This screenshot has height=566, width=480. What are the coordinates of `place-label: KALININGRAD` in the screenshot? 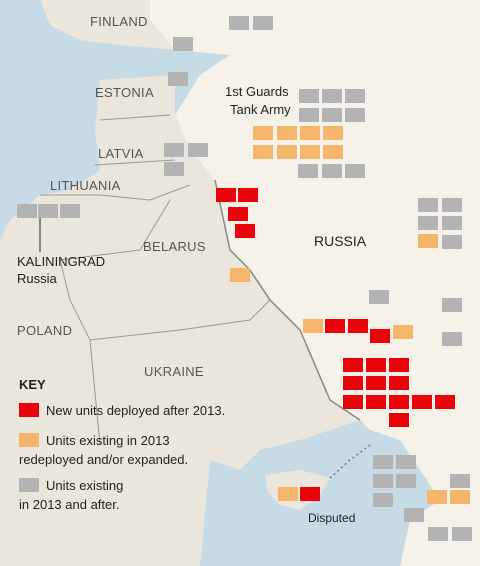 It's located at (61, 261).